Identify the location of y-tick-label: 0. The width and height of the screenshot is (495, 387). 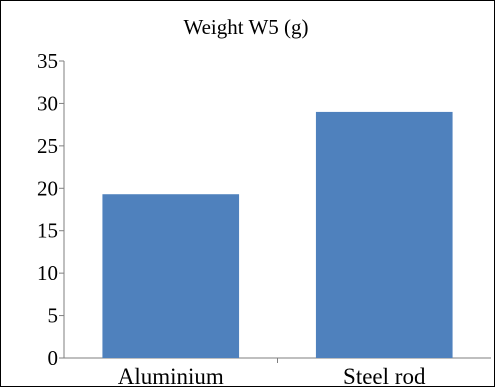
(53, 358).